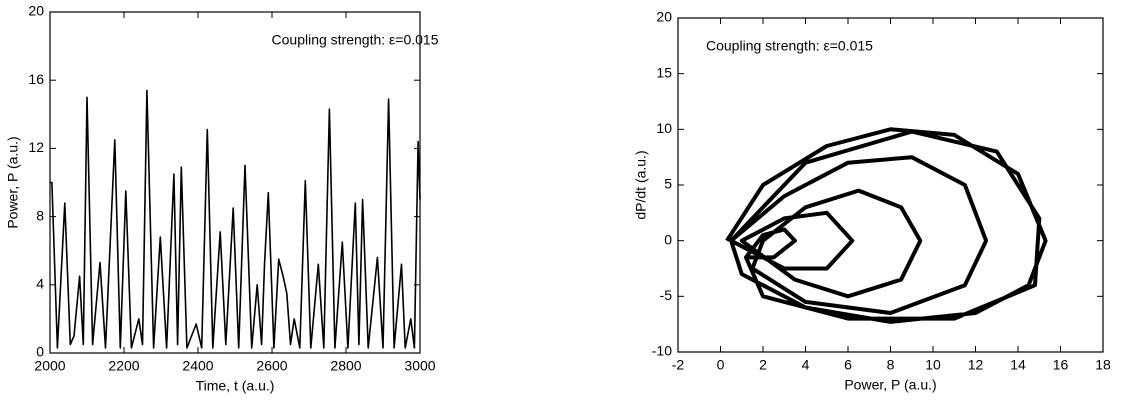 The height and width of the screenshot is (409, 1126). I want to click on x-tick-label: 6, so click(848, 365).